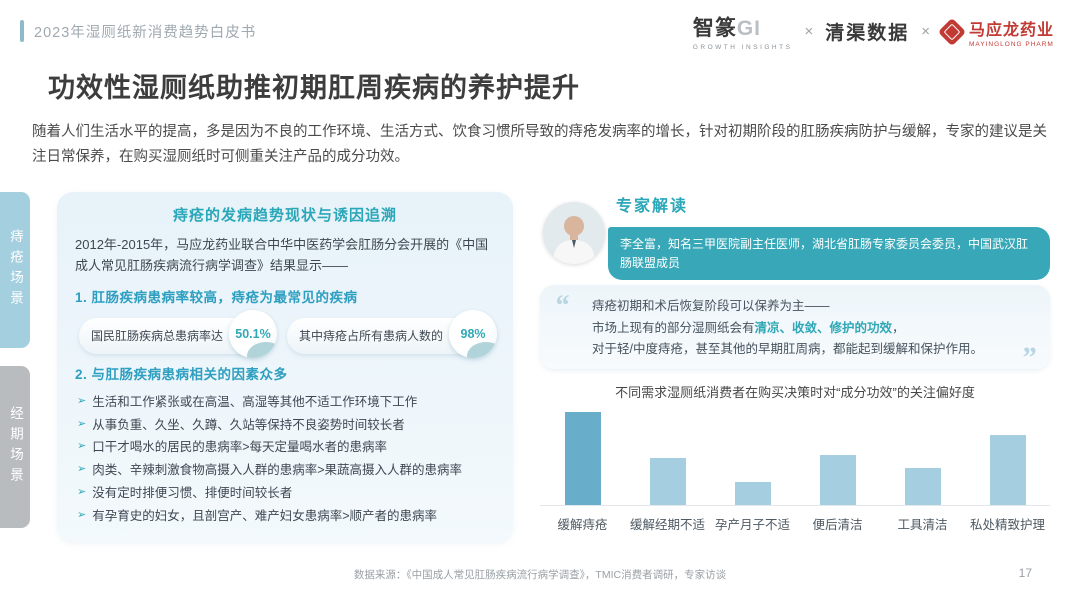 Image resolution: width=1080 pixels, height=608 pixels. I want to click on point1-heading: 1. 肛肠疾病患病率较高，痔疮为最常见的疾病, so click(216, 297).